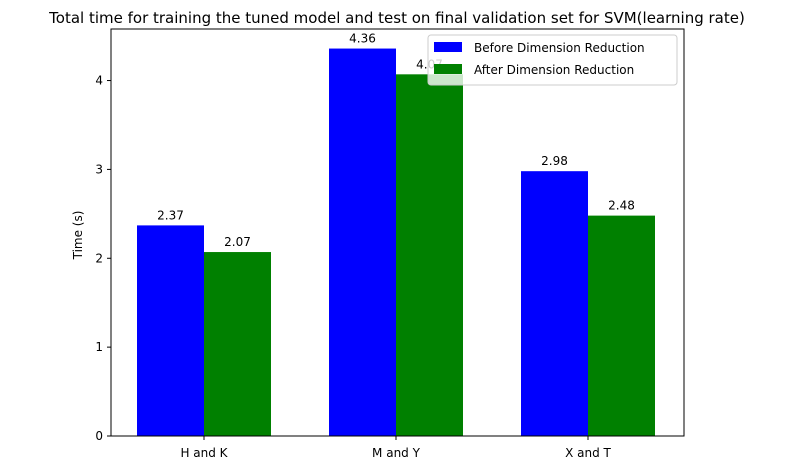 This screenshot has height=470, width=793. Describe the element at coordinates (99, 347) in the screenshot. I see `y-tick-label: 1` at that location.